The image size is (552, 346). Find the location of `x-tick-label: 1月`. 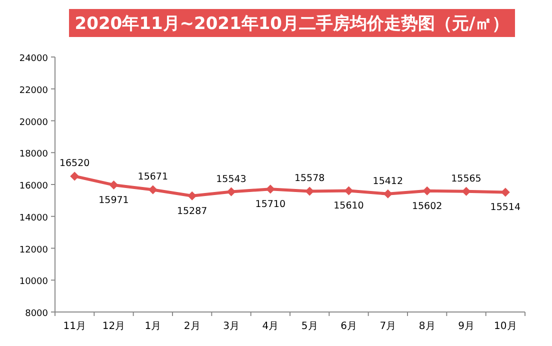

x-tick-label: 1月 is located at coordinates (153, 326).